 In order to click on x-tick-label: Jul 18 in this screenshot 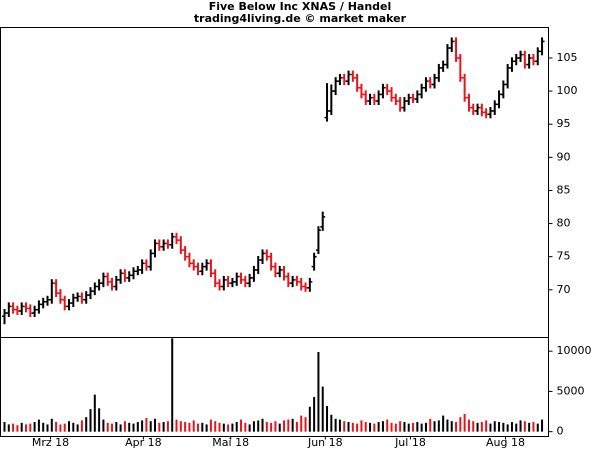, I will do `click(410, 442)`.